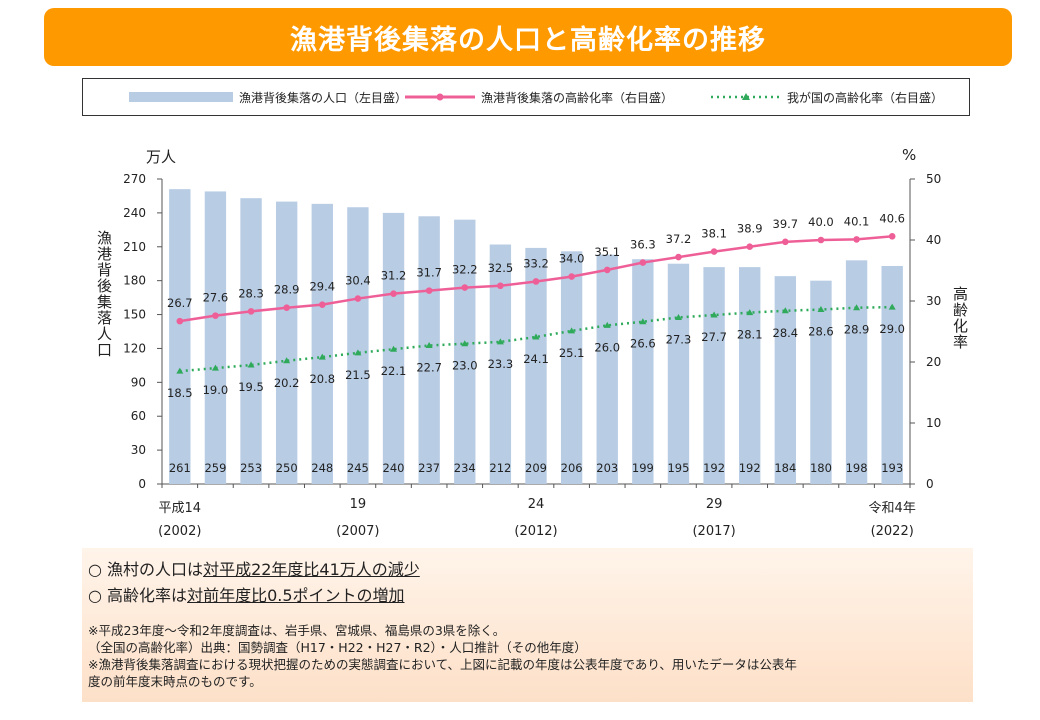 Image resolution: width=1040 pixels, height=720 pixels. Describe the element at coordinates (821, 222) in the screenshot. I see `data-label-aging-village: 40.0` at that location.